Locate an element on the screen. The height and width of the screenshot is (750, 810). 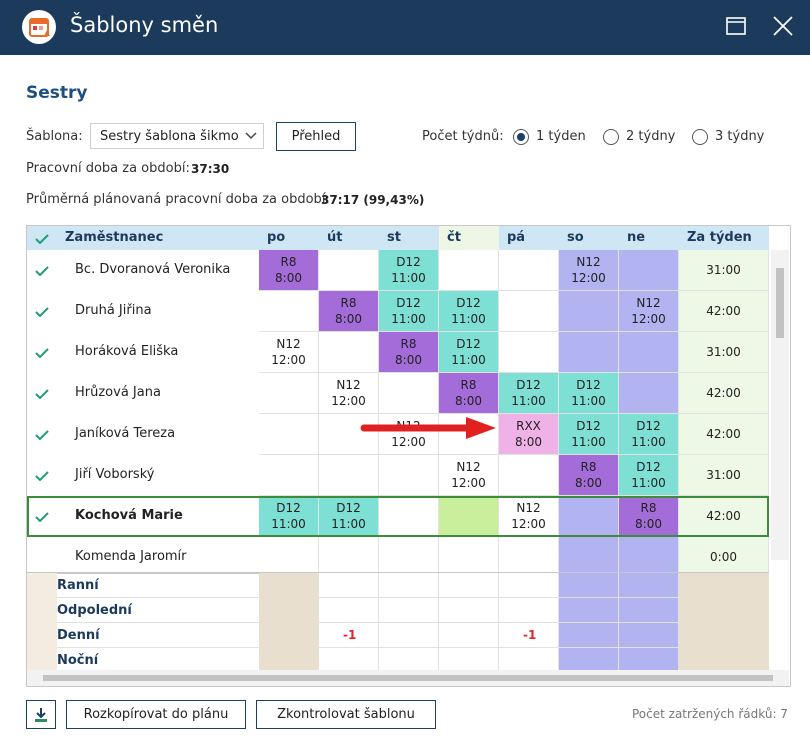
scrollbar-thumb is located at coordinates (780, 303).